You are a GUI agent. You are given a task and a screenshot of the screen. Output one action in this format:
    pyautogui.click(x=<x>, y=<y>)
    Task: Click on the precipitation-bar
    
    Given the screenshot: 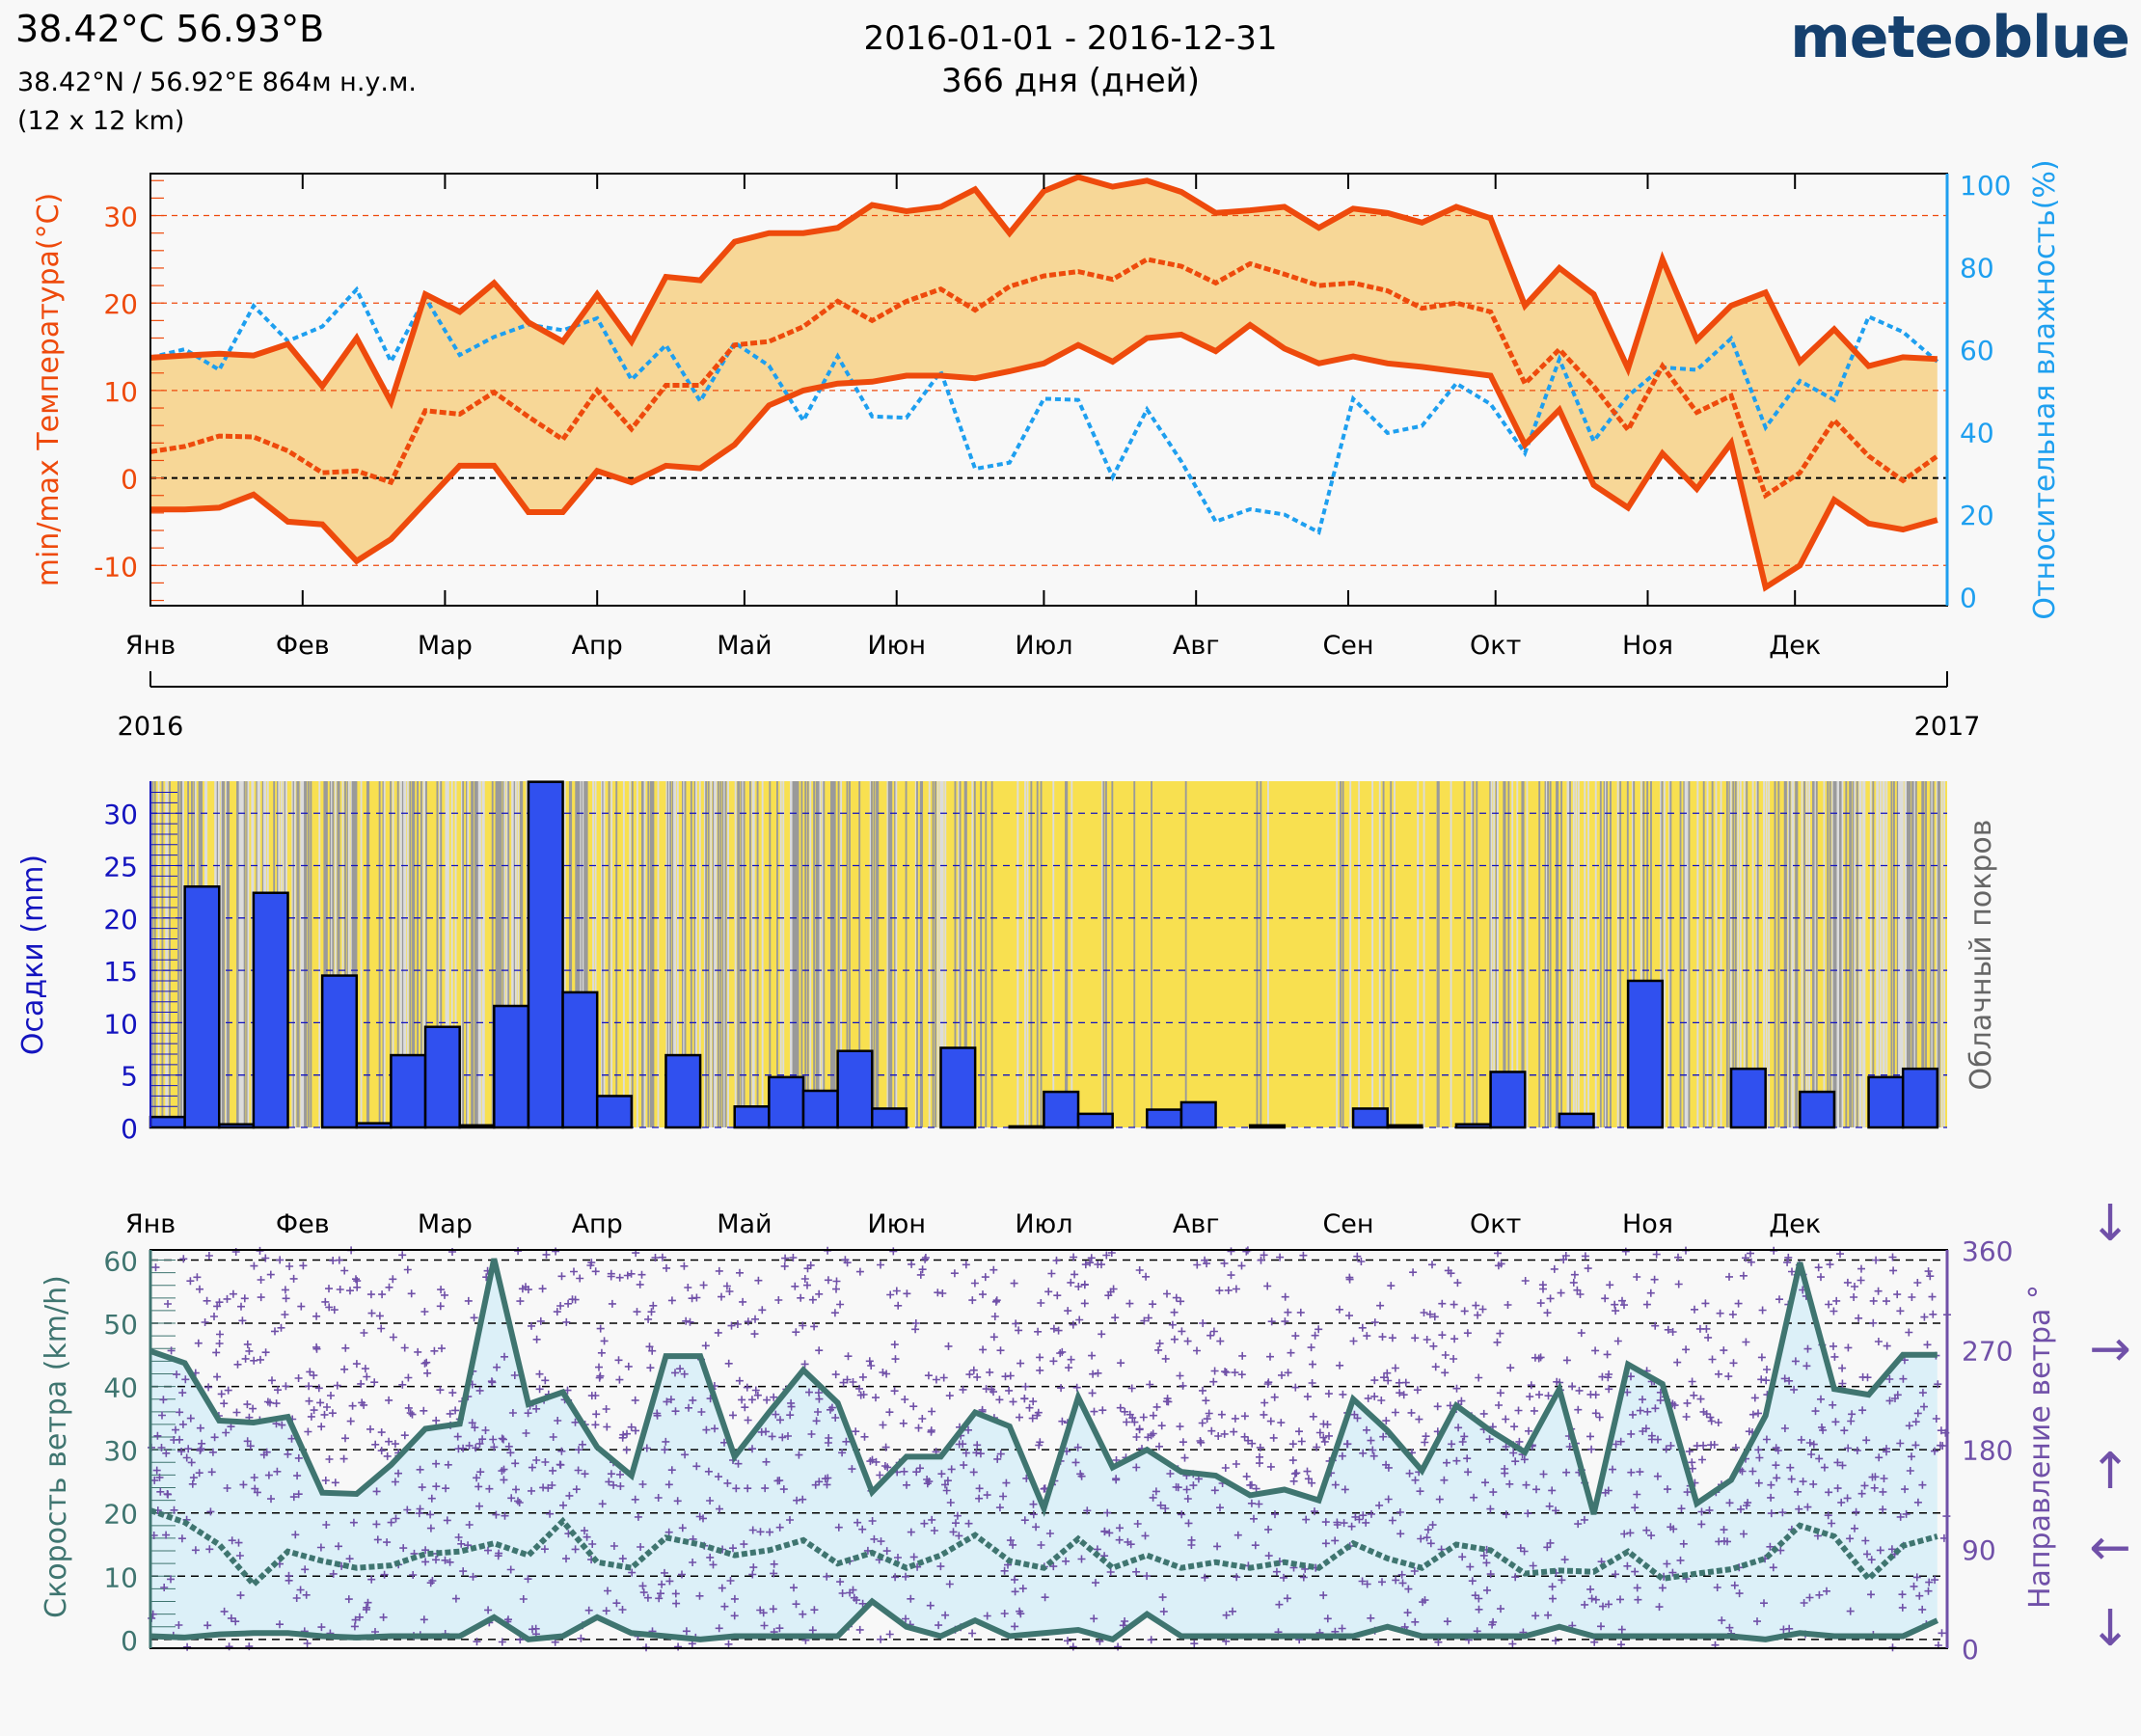 What is the action you would take?
    pyautogui.click(x=1748, y=1098)
    